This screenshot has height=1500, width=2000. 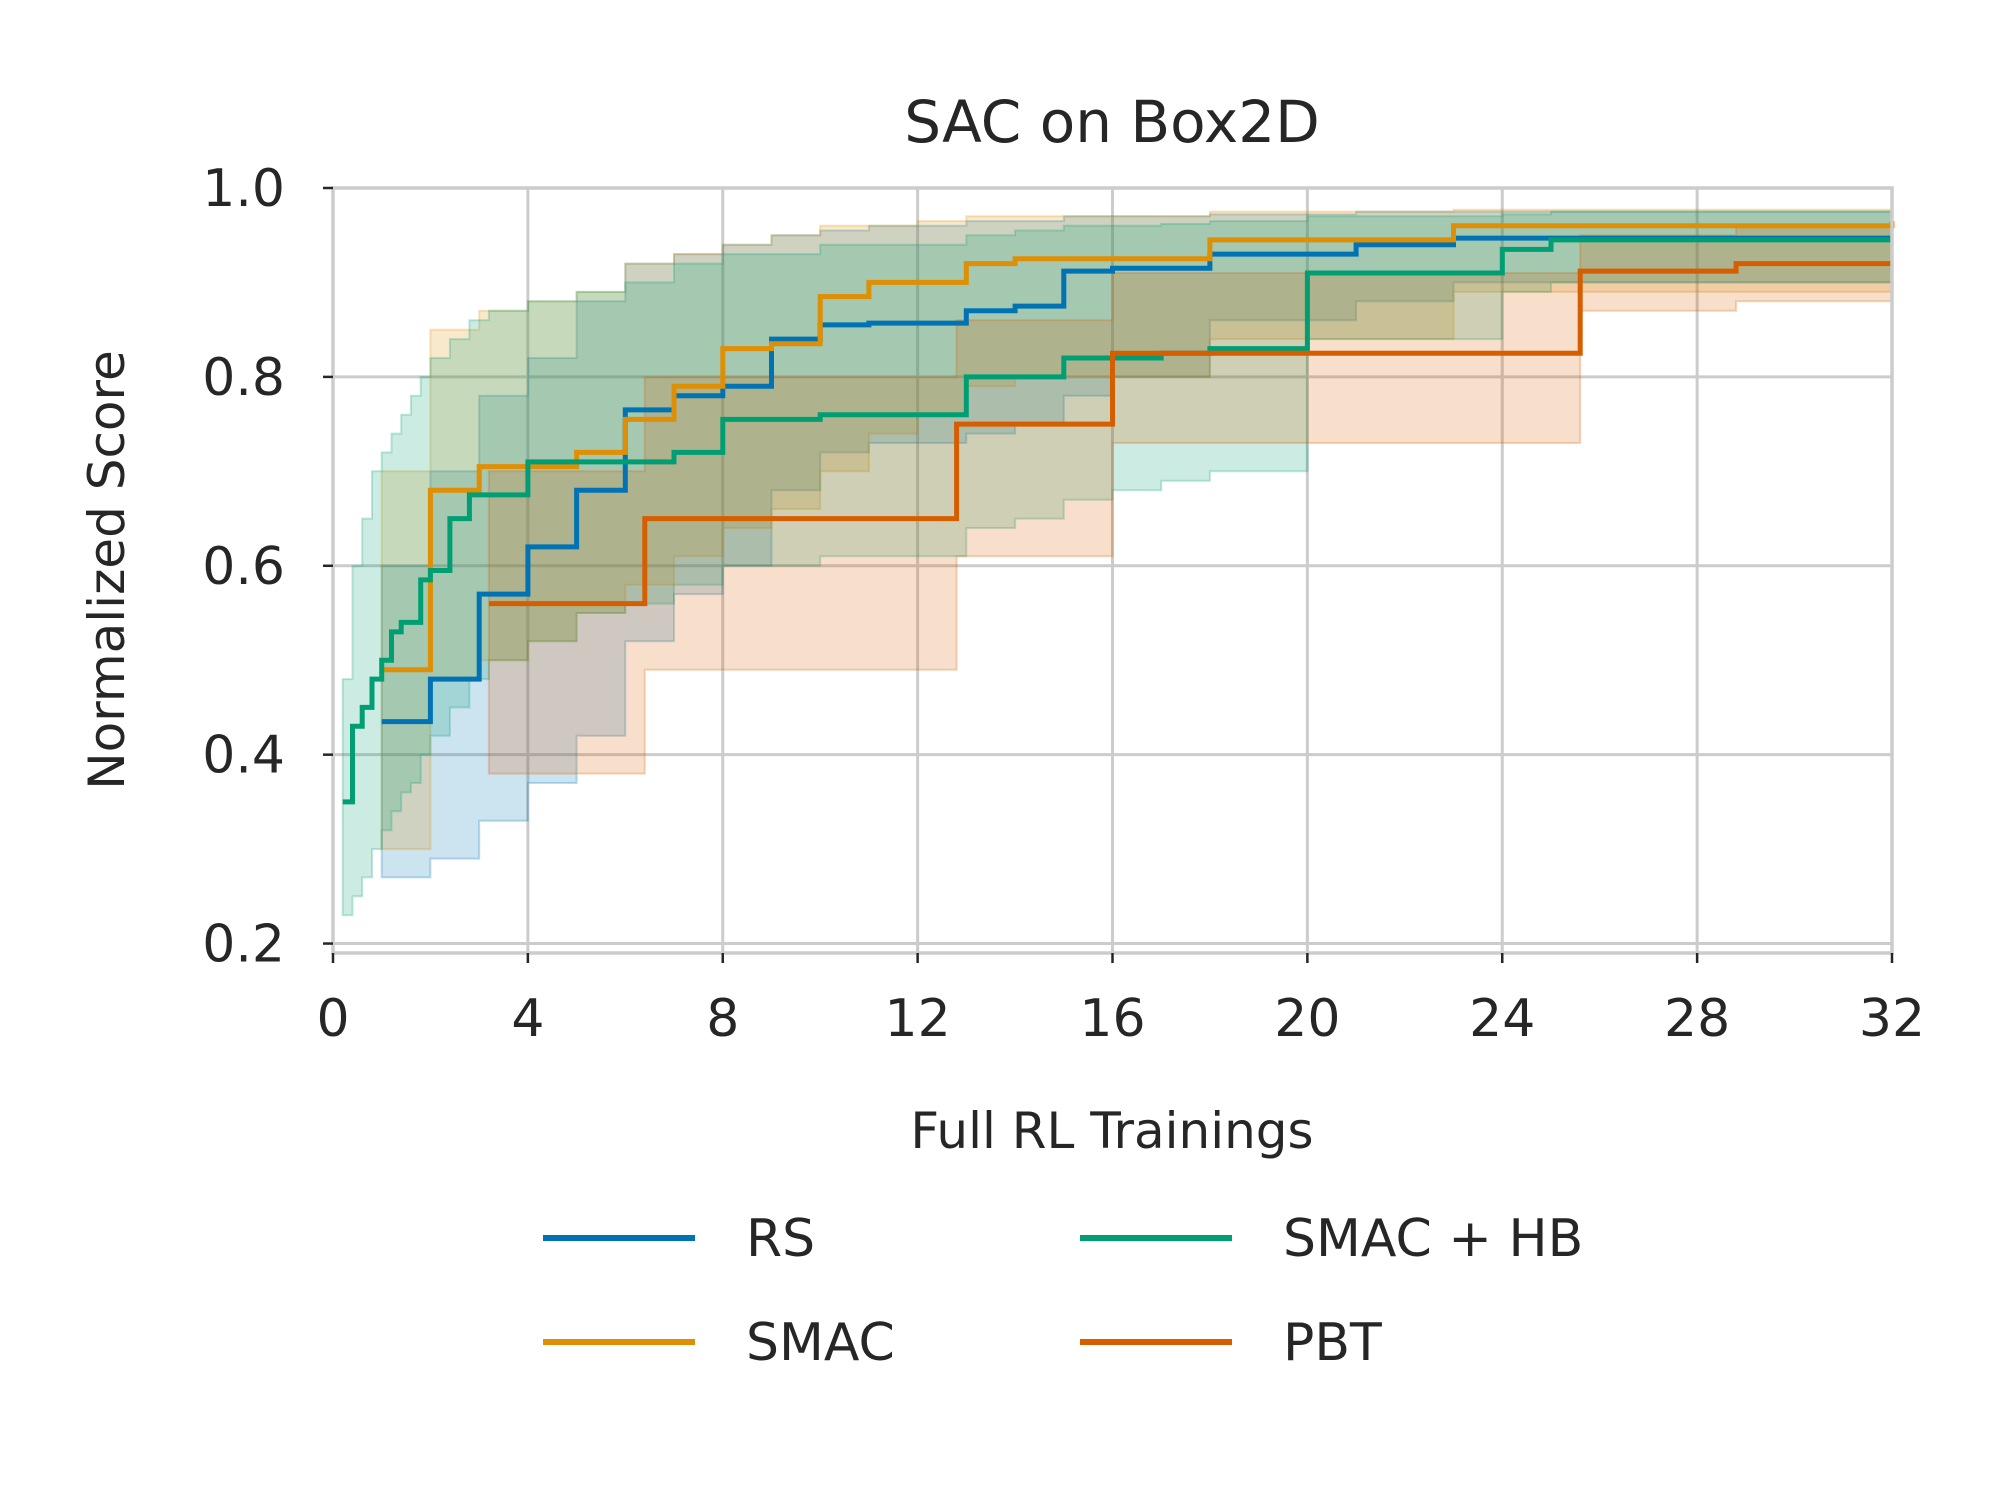 I want to click on x-axis-ticks: 0 4 8 12 16 20 24 28 32, so click(x=1120, y=1001).